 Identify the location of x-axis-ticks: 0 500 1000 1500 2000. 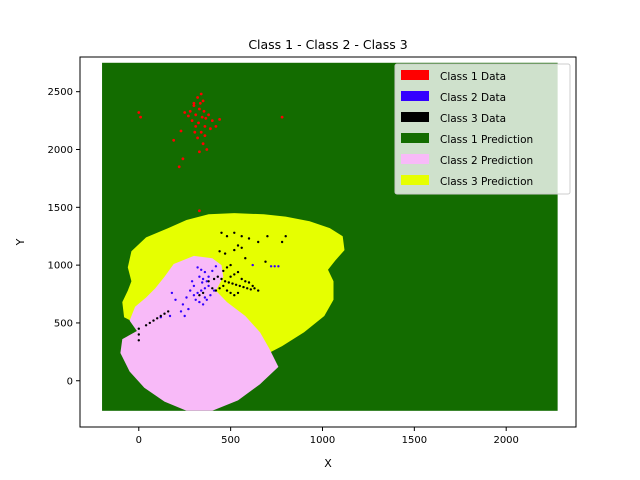
(327, 436).